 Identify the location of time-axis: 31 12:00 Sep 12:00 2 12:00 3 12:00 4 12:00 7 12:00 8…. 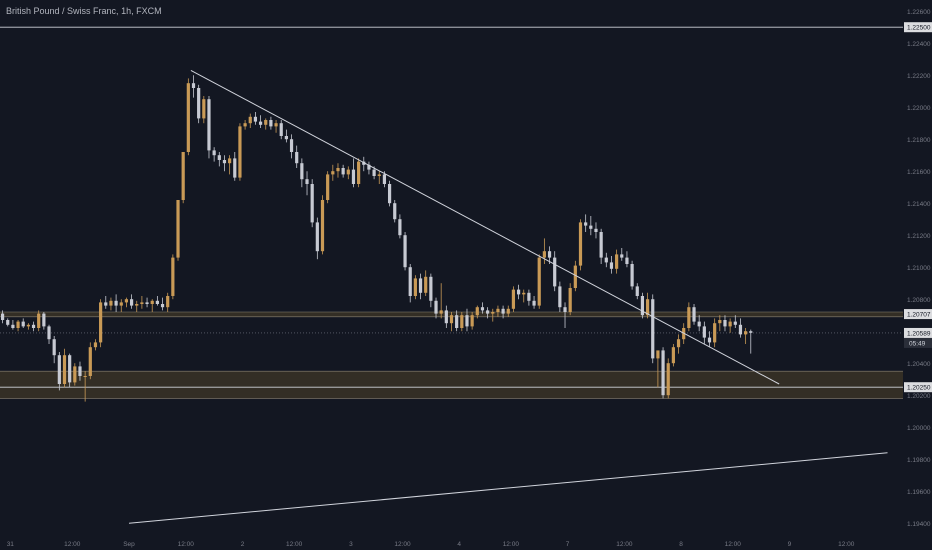
(466, 543).